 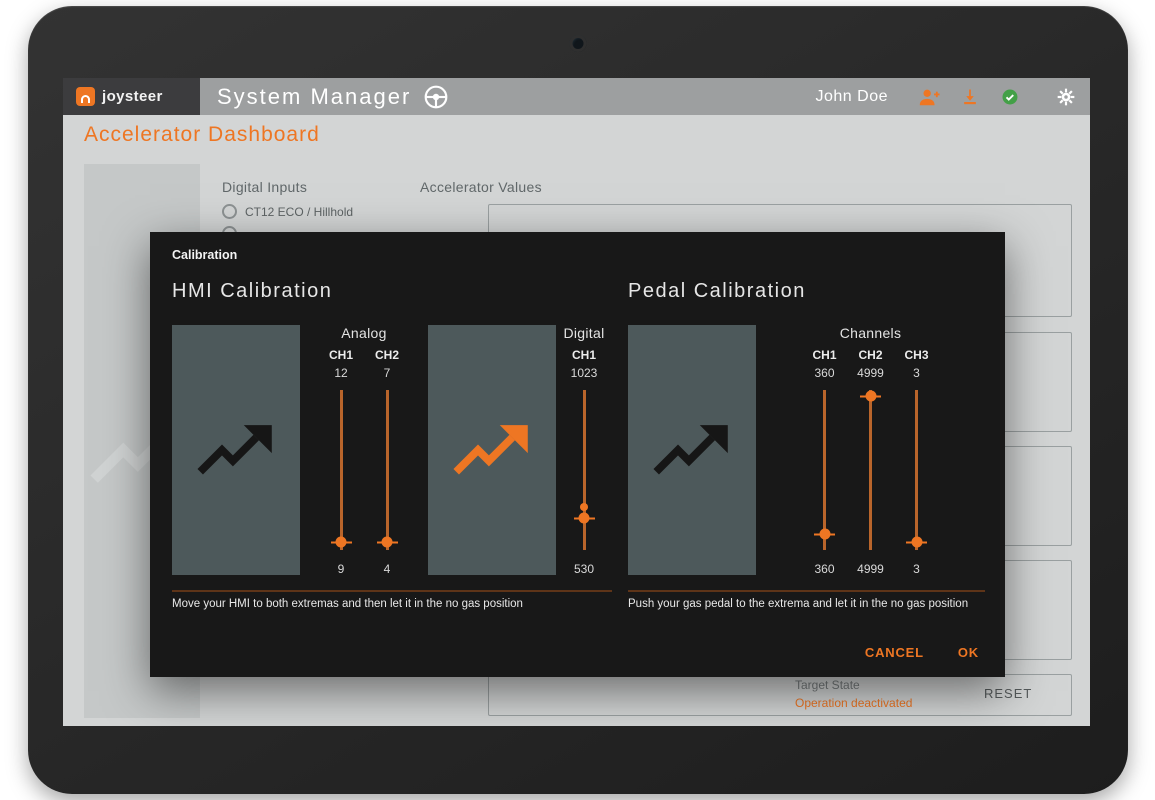 I want to click on pedal-ch1-slider, so click(x=824, y=470).